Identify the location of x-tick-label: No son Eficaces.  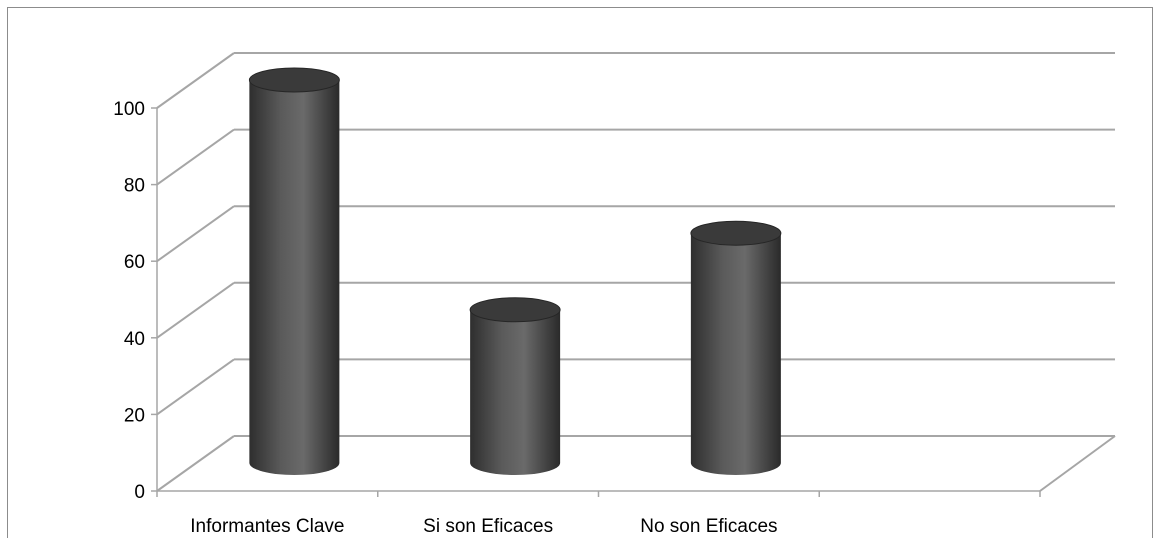
(708, 526).